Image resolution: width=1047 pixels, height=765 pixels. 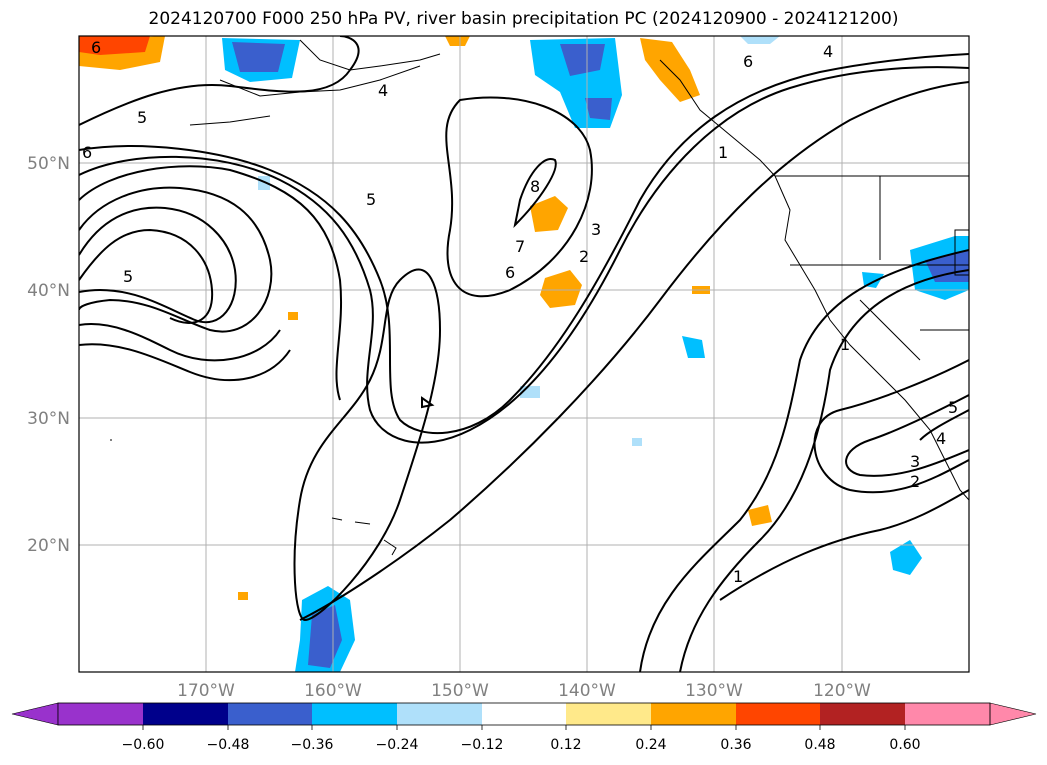 What do you see at coordinates (735, 745) in the screenshot?
I see `colorbar-tick-label: 0.36` at bounding box center [735, 745].